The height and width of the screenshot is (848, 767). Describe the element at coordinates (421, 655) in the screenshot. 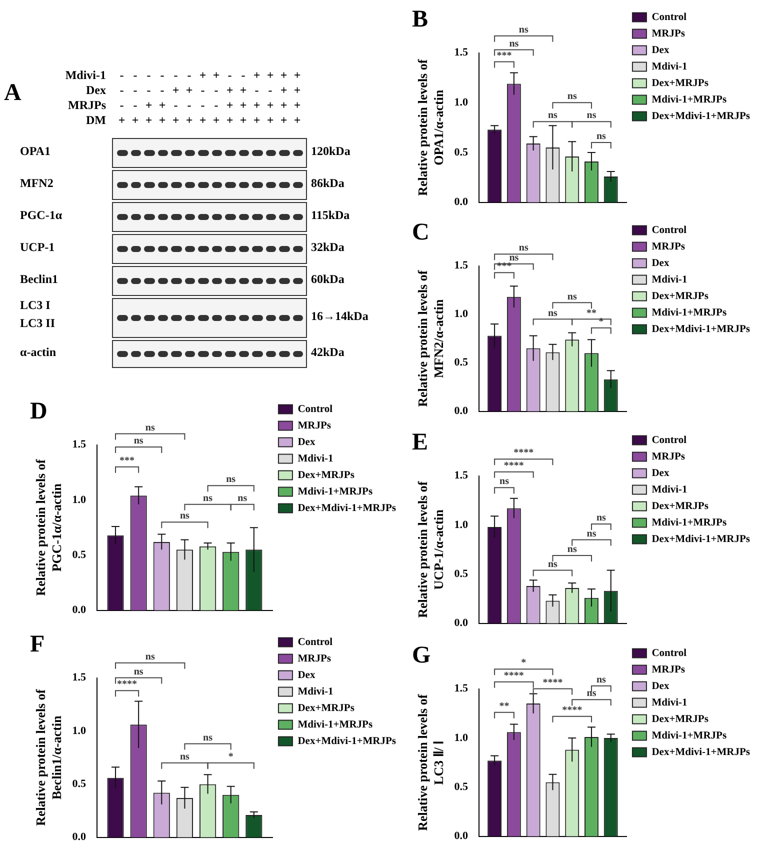

I see `chart-title: G` at that location.